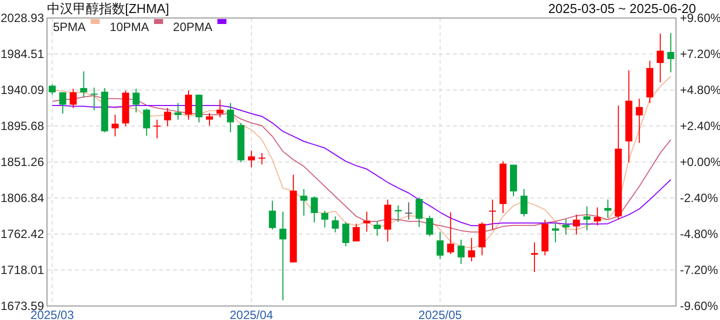 This screenshot has width=720, height=320. I want to click on y2-tick-label: -2.40%, so click(699, 198).